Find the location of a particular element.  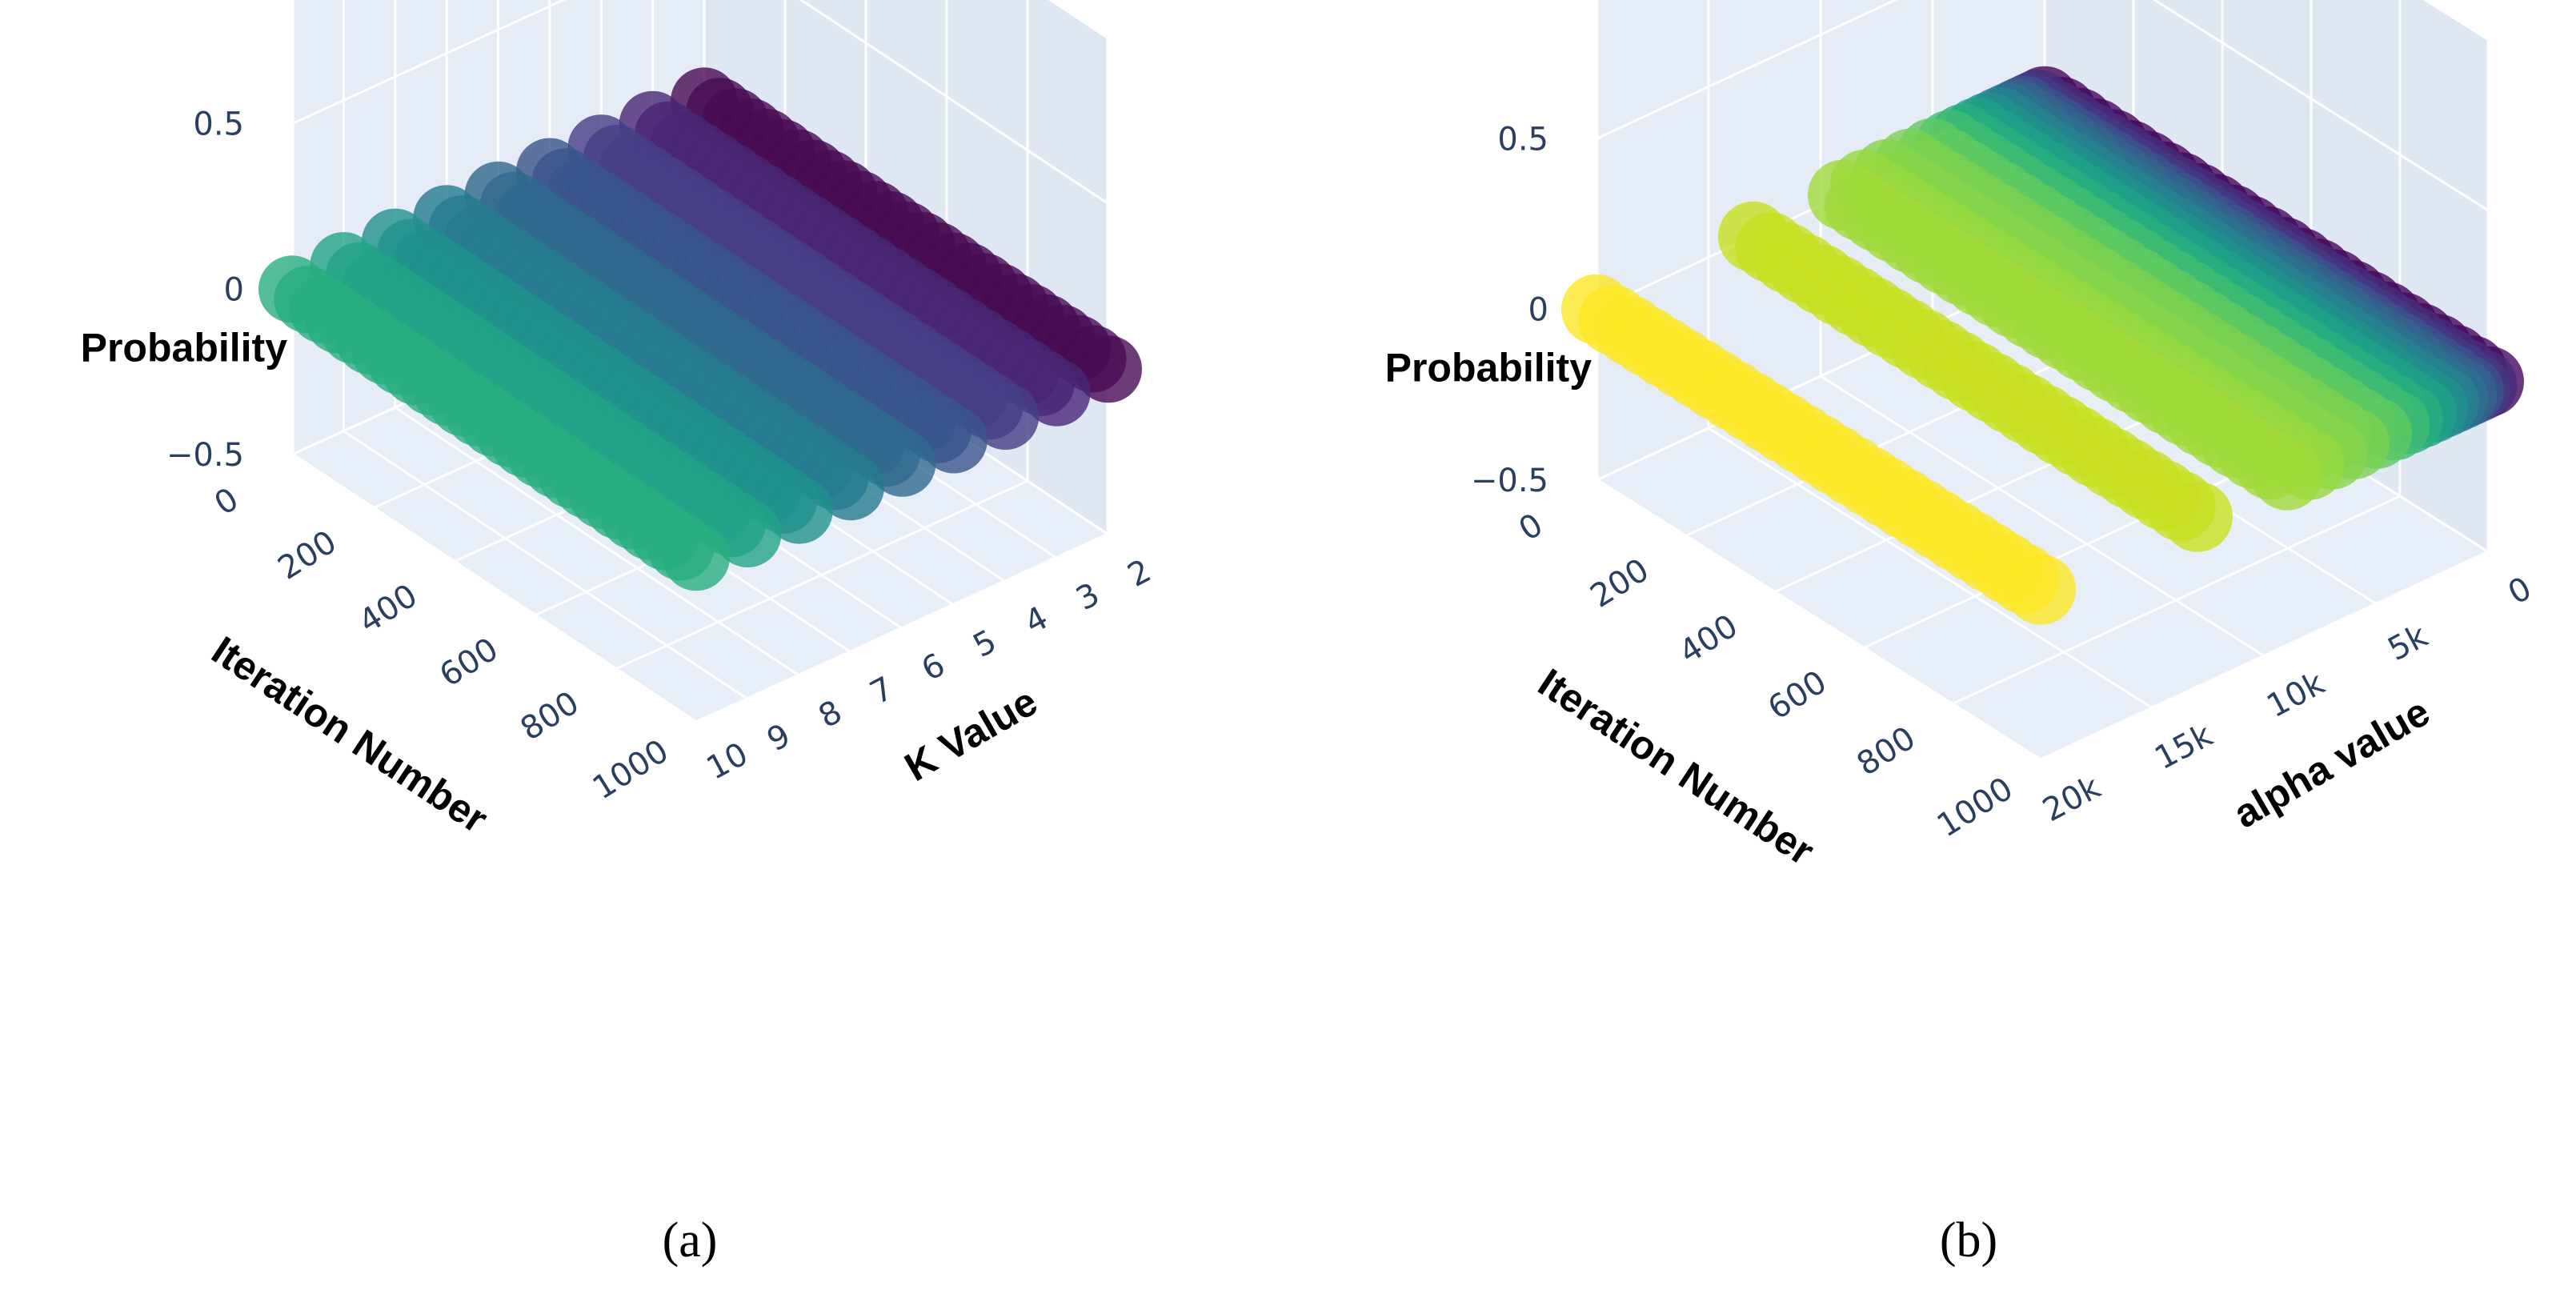

y-tick-label: 10 is located at coordinates (728, 761).